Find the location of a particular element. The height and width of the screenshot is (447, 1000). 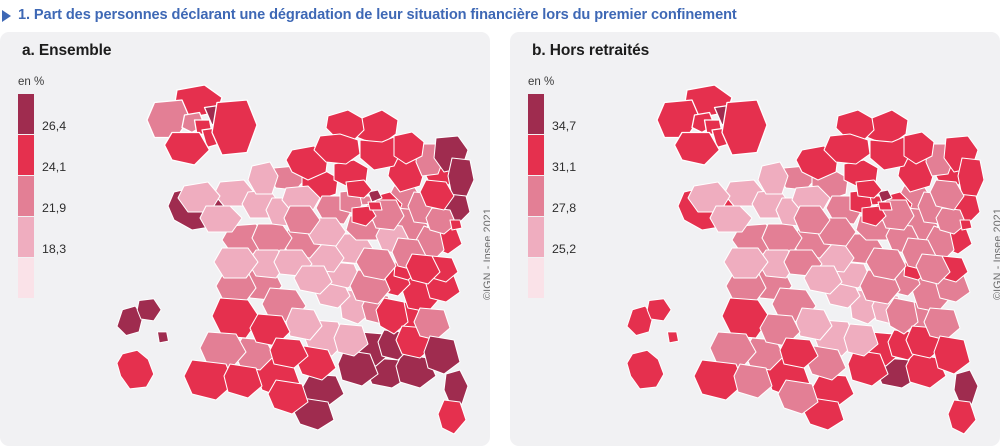

dept-07-b is located at coordinates (902, 316).